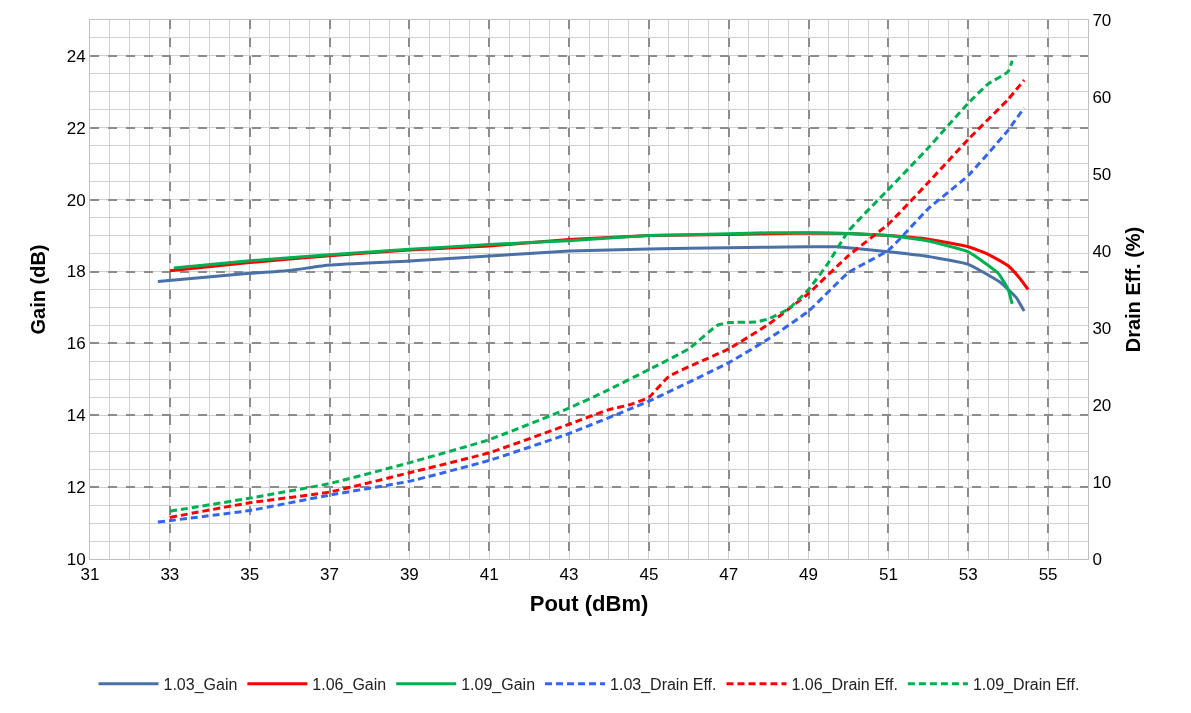 The image size is (1191, 713). What do you see at coordinates (76, 488) in the screenshot?
I see `y-tick-label: 12` at bounding box center [76, 488].